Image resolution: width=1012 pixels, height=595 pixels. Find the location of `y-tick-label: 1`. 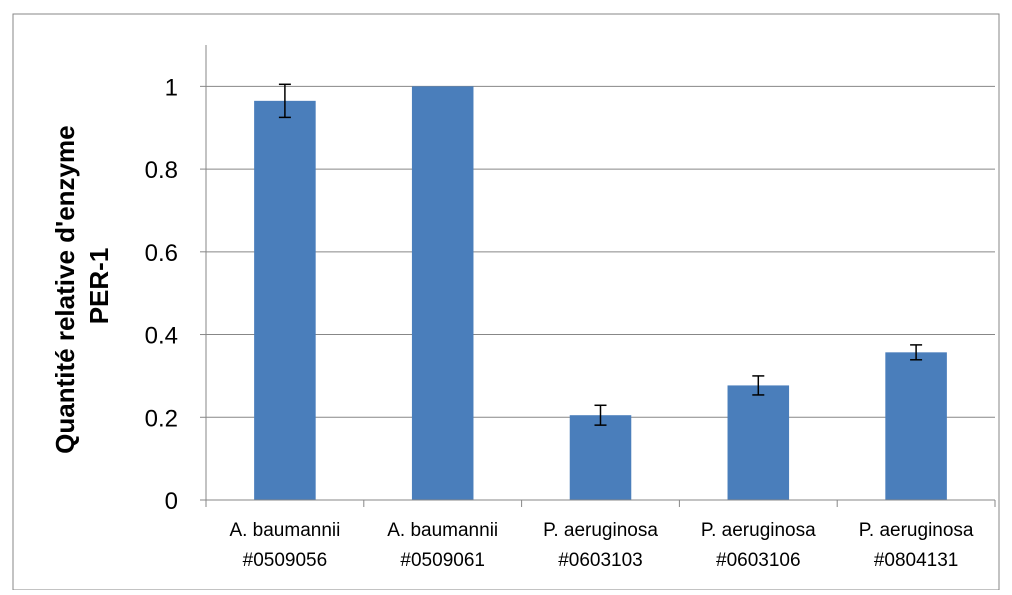

y-tick-label: 1 is located at coordinates (171, 87).